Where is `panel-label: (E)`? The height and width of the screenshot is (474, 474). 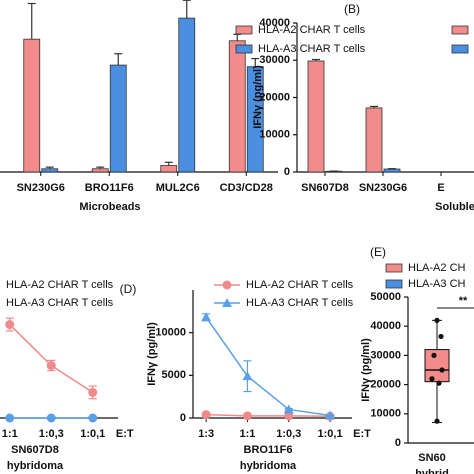
panel-label: (E) is located at coordinates (378, 252).